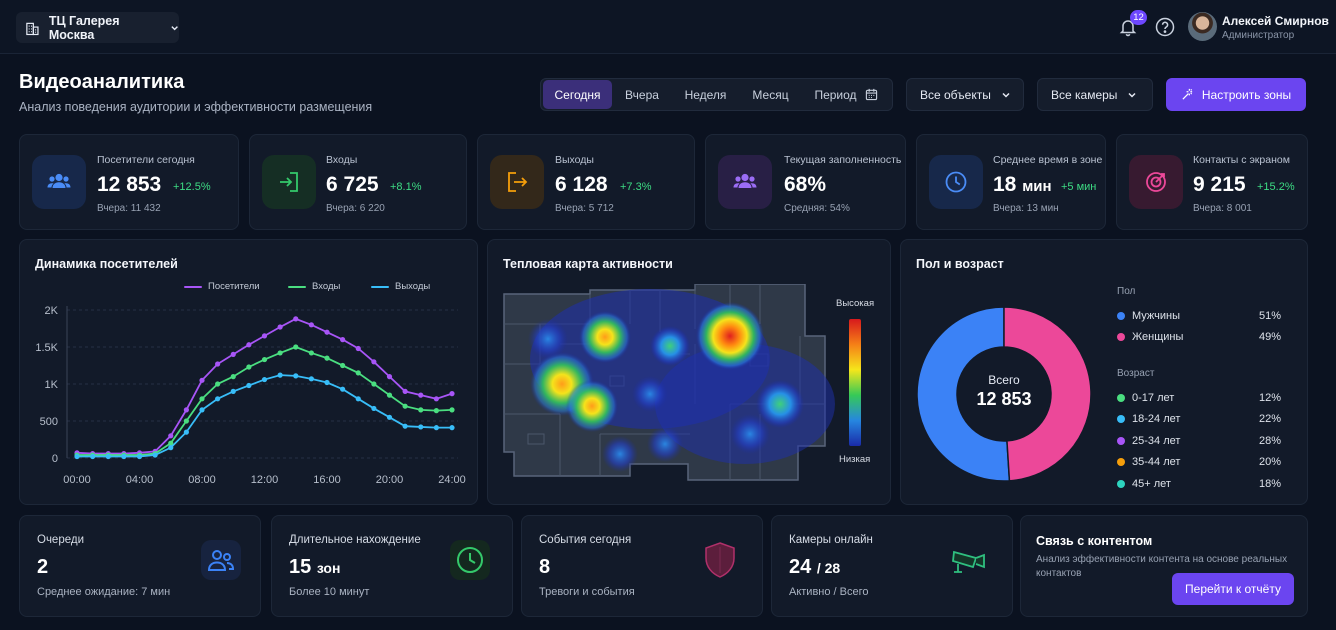  What do you see at coordinates (1006, 95) in the screenshot?
I see `chevron-down-icon` at bounding box center [1006, 95].